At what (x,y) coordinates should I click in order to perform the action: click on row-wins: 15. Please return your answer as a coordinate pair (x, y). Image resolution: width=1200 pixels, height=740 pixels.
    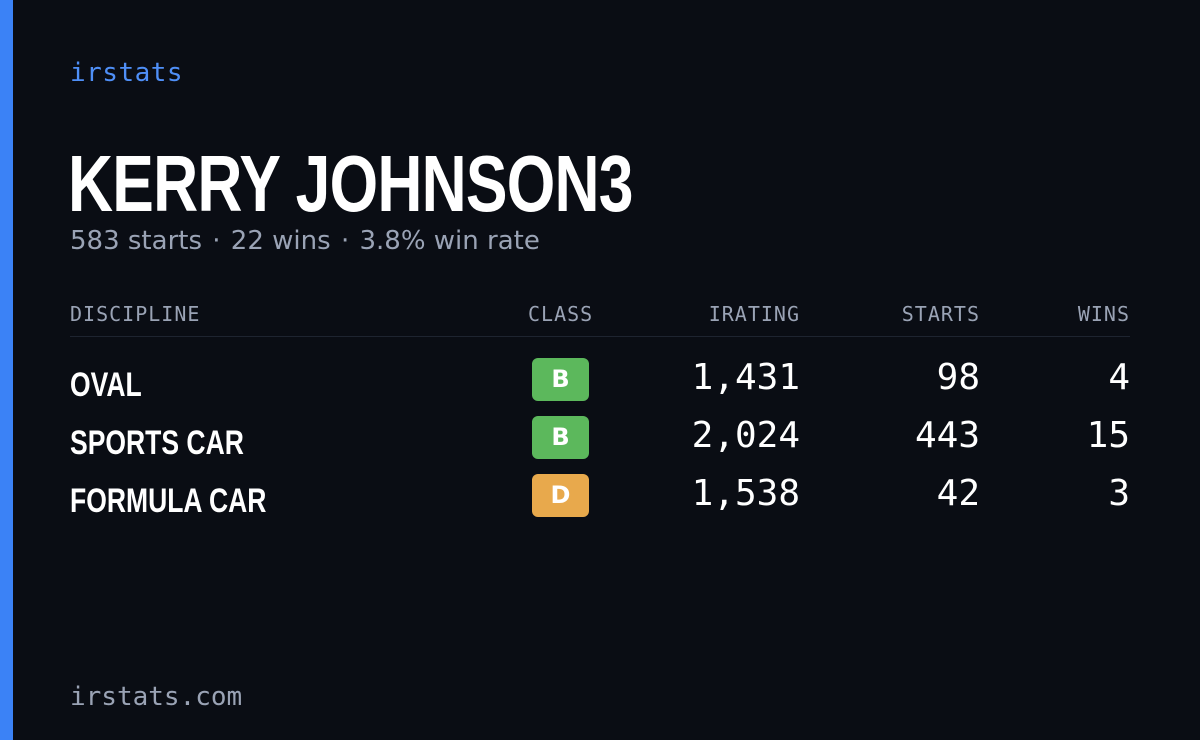
    Looking at the image, I should click on (1108, 435).